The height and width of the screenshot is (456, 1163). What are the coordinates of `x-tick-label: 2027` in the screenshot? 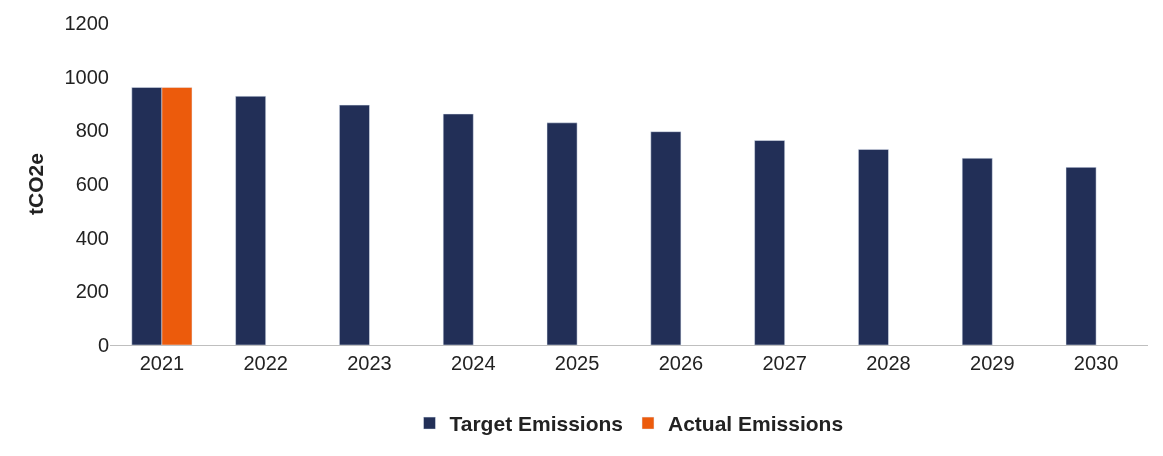 It's located at (784, 363).